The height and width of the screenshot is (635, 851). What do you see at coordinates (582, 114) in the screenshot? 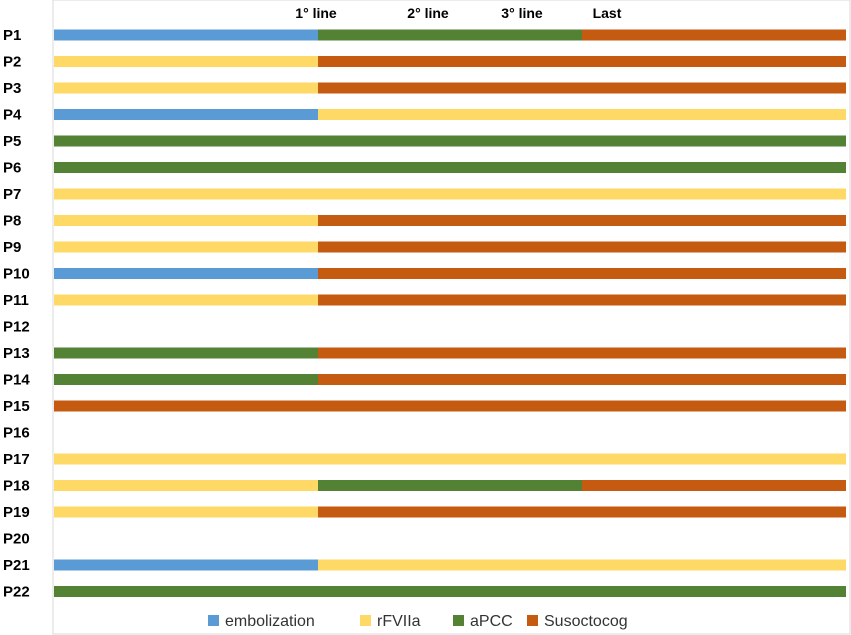
I see `bar-segment-p4-2-rfviia` at bounding box center [582, 114].